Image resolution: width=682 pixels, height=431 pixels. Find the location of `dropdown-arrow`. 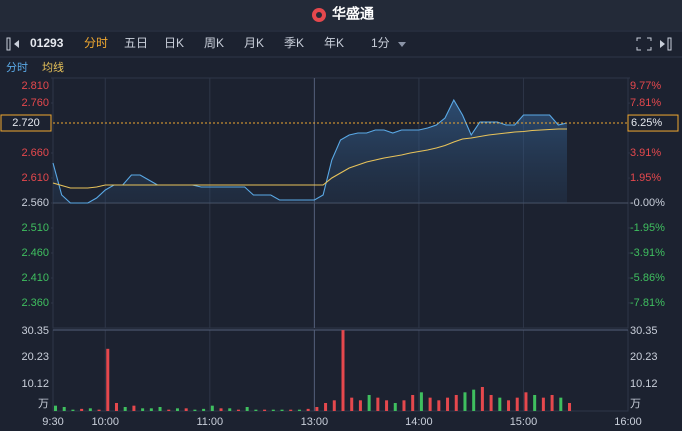

dropdown-arrow is located at coordinates (402, 44).